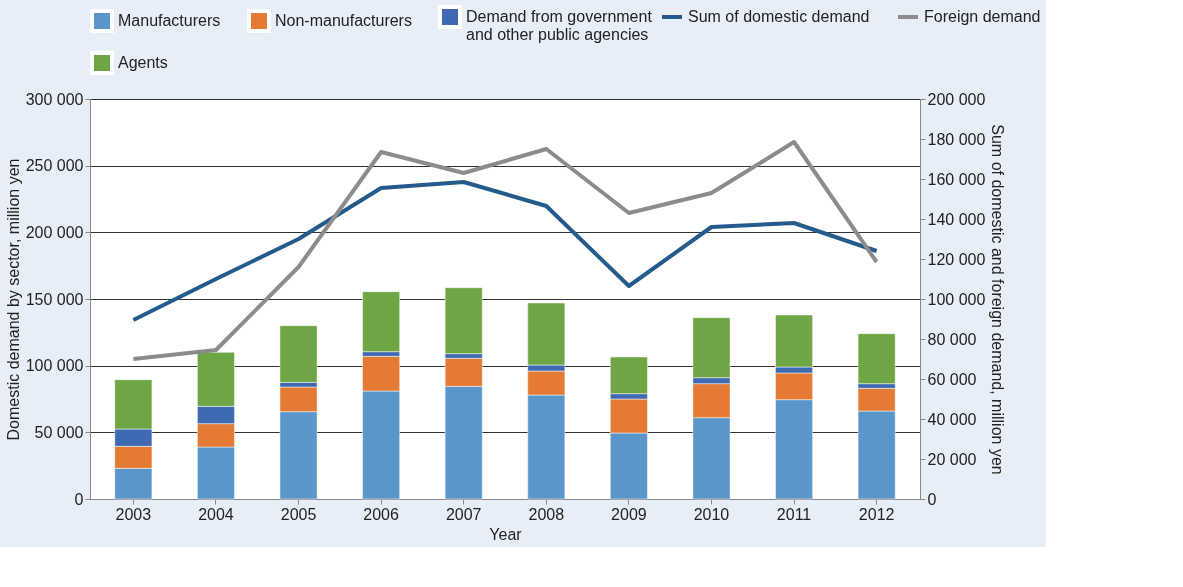 Image resolution: width=1183 pixels, height=587 pixels. Describe the element at coordinates (463, 514) in the screenshot. I see `x-tick-label: 2007` at that location.